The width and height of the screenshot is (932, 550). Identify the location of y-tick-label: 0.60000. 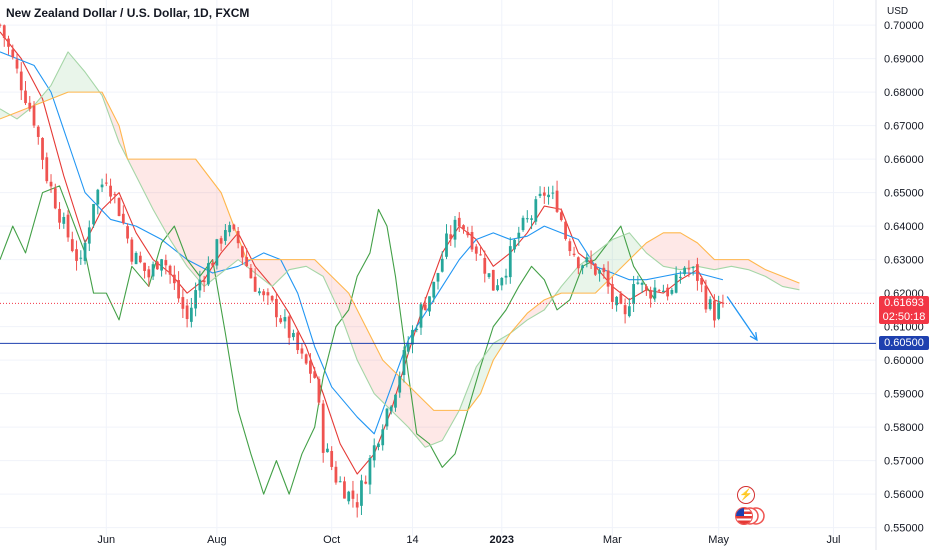
(904, 361).